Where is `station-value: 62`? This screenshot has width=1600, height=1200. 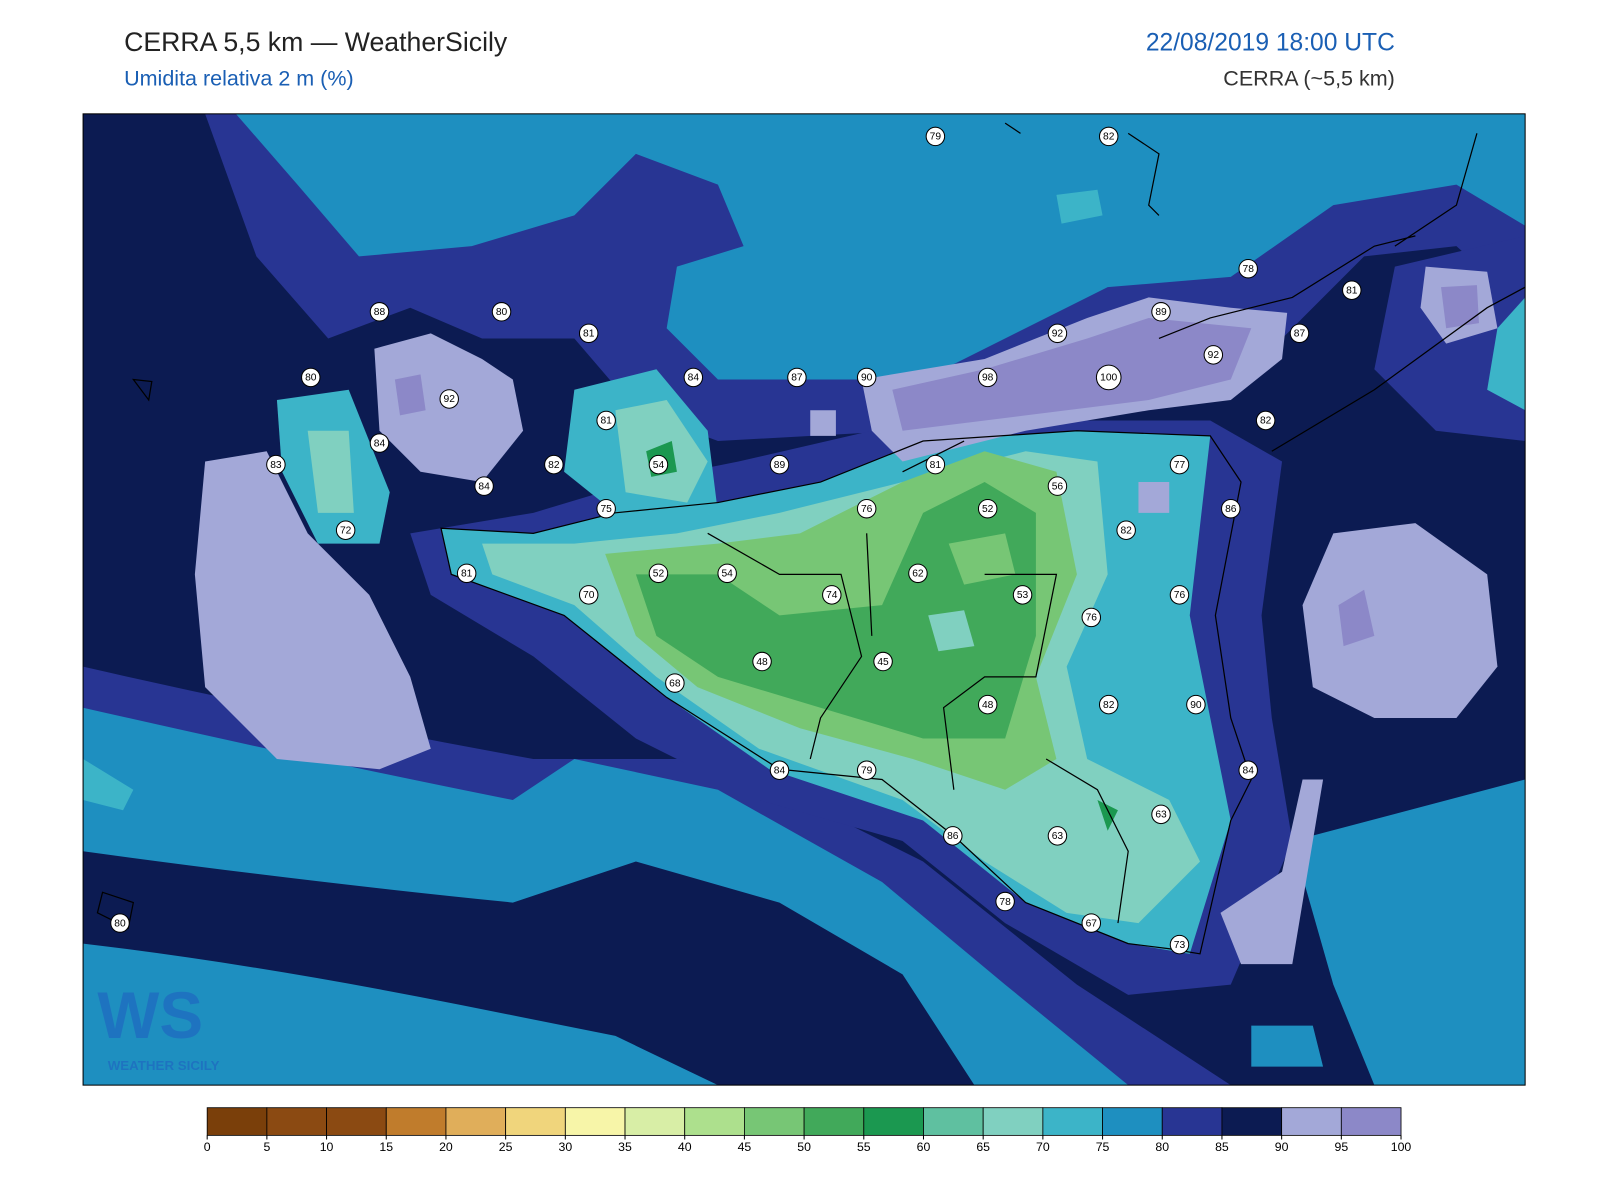
station-value: 62 is located at coordinates (918, 574).